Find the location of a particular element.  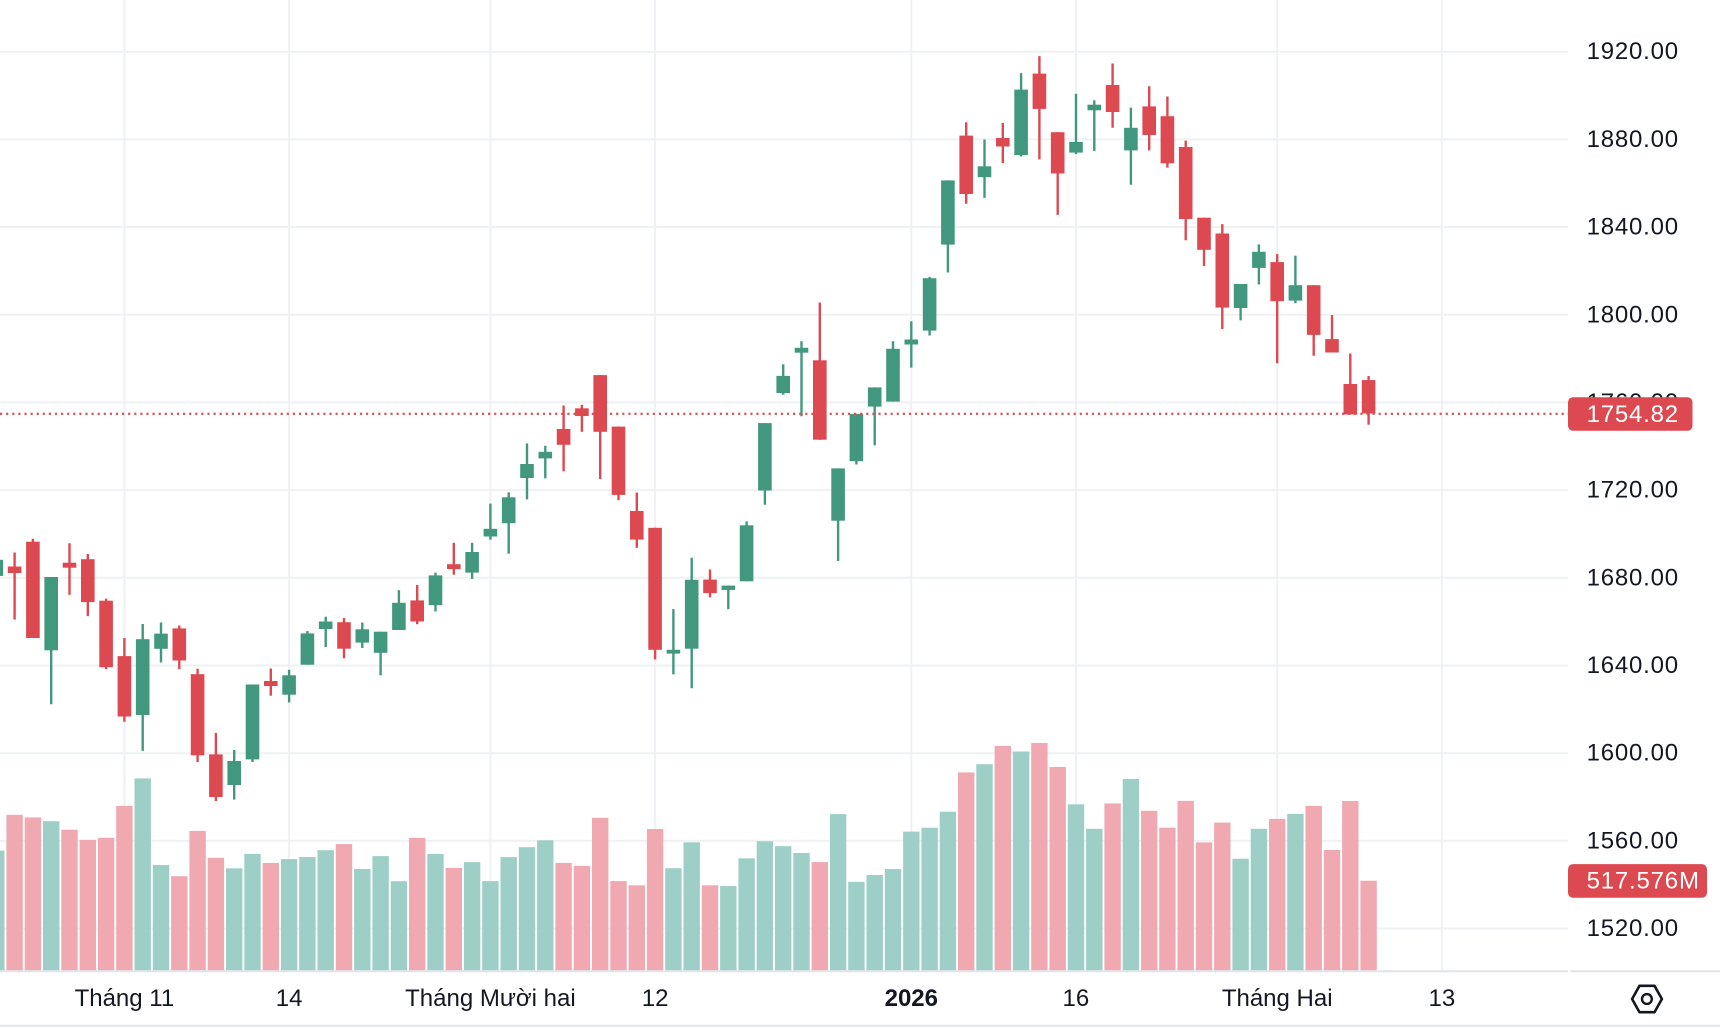

svg-text: 2026 is located at coordinates (911, 998).